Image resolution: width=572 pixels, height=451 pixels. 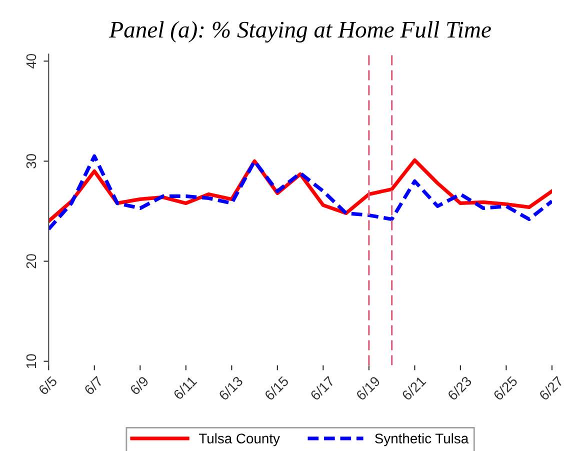 What do you see at coordinates (322, 388) in the screenshot?
I see `x-tick-label: 6/17` at bounding box center [322, 388].